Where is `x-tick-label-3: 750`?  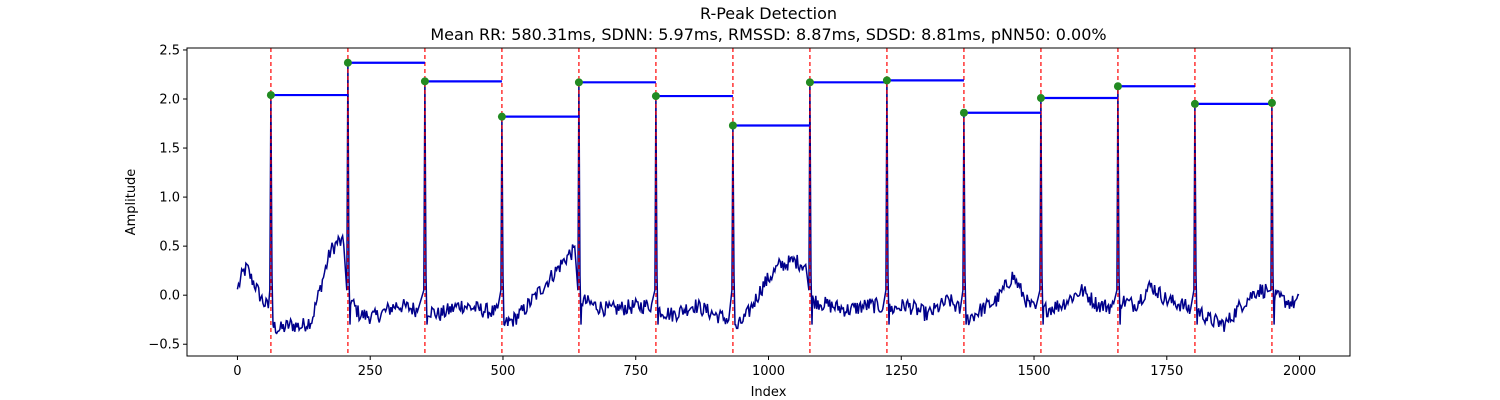 x-tick-label-3: 750 is located at coordinates (635, 371).